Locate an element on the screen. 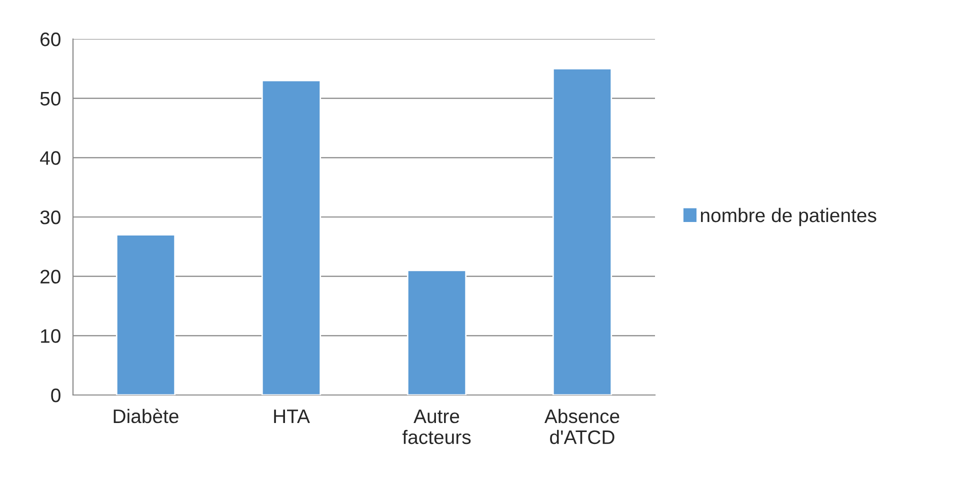  x-tick-label: Autre facteurs is located at coordinates (436, 427).